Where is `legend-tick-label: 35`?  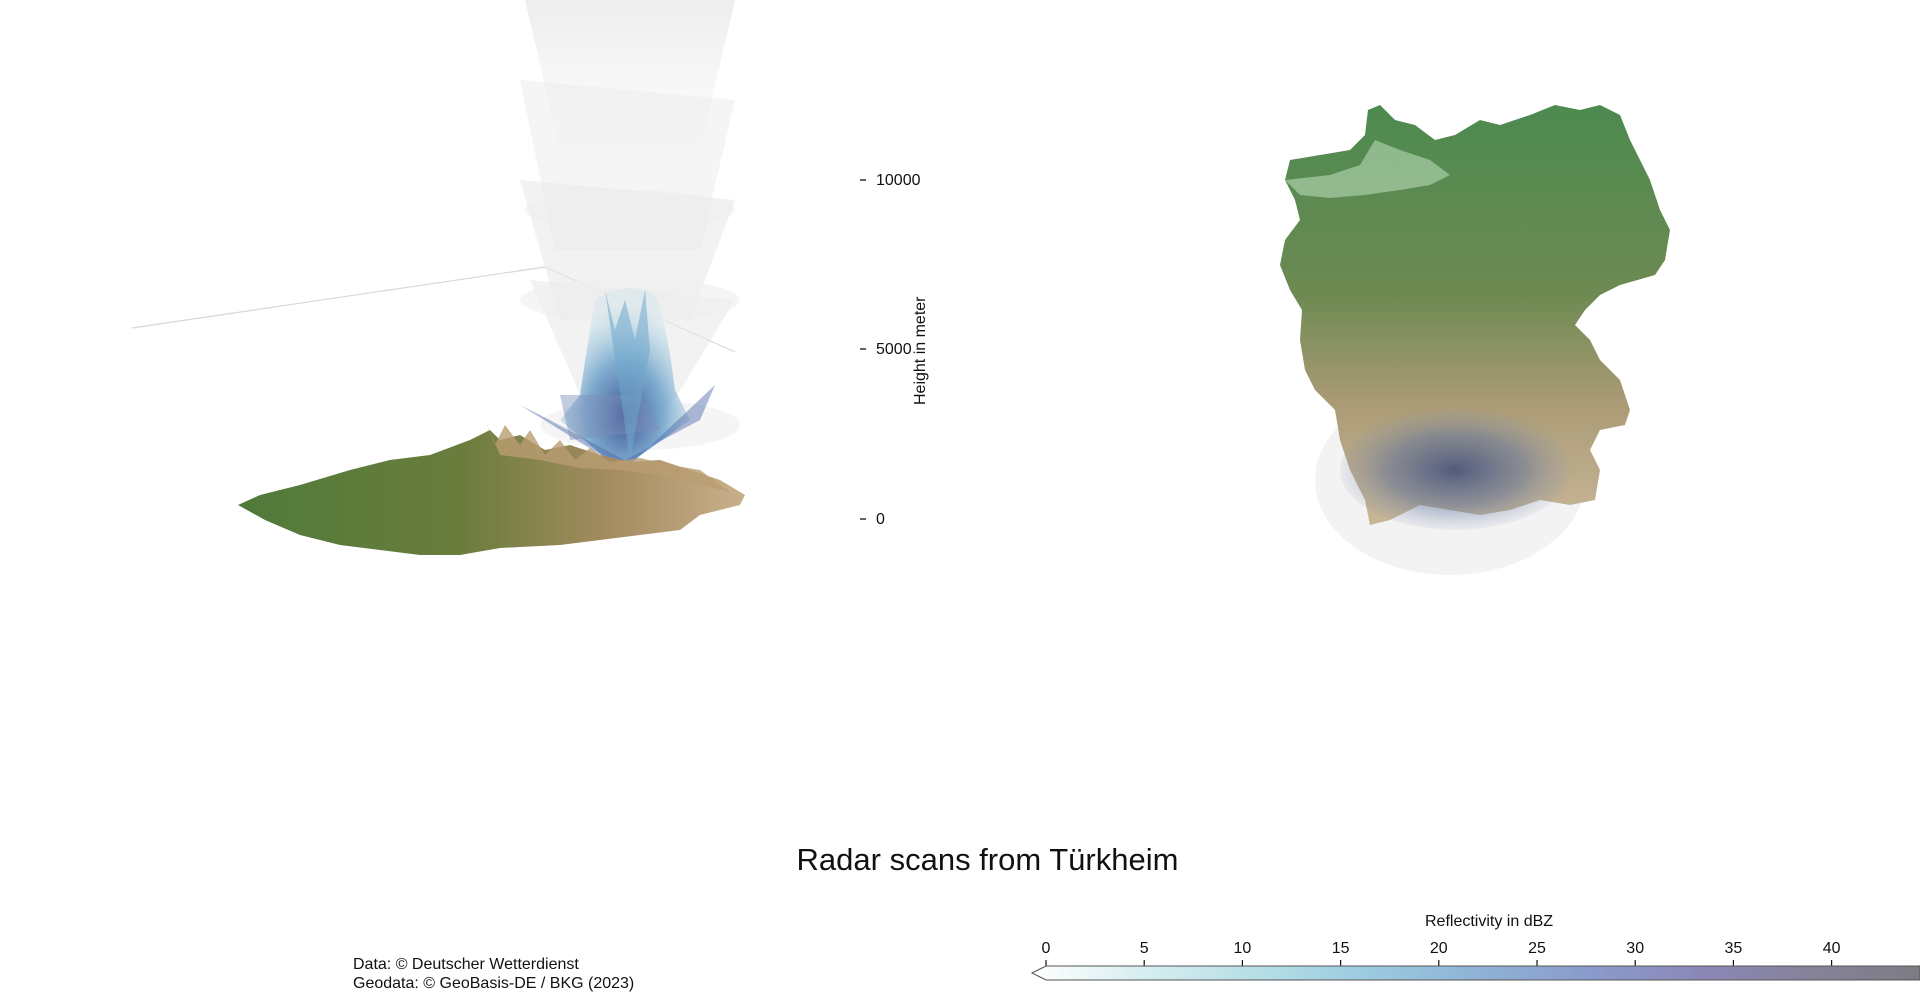
legend-tick-label: 35 is located at coordinates (1734, 948).